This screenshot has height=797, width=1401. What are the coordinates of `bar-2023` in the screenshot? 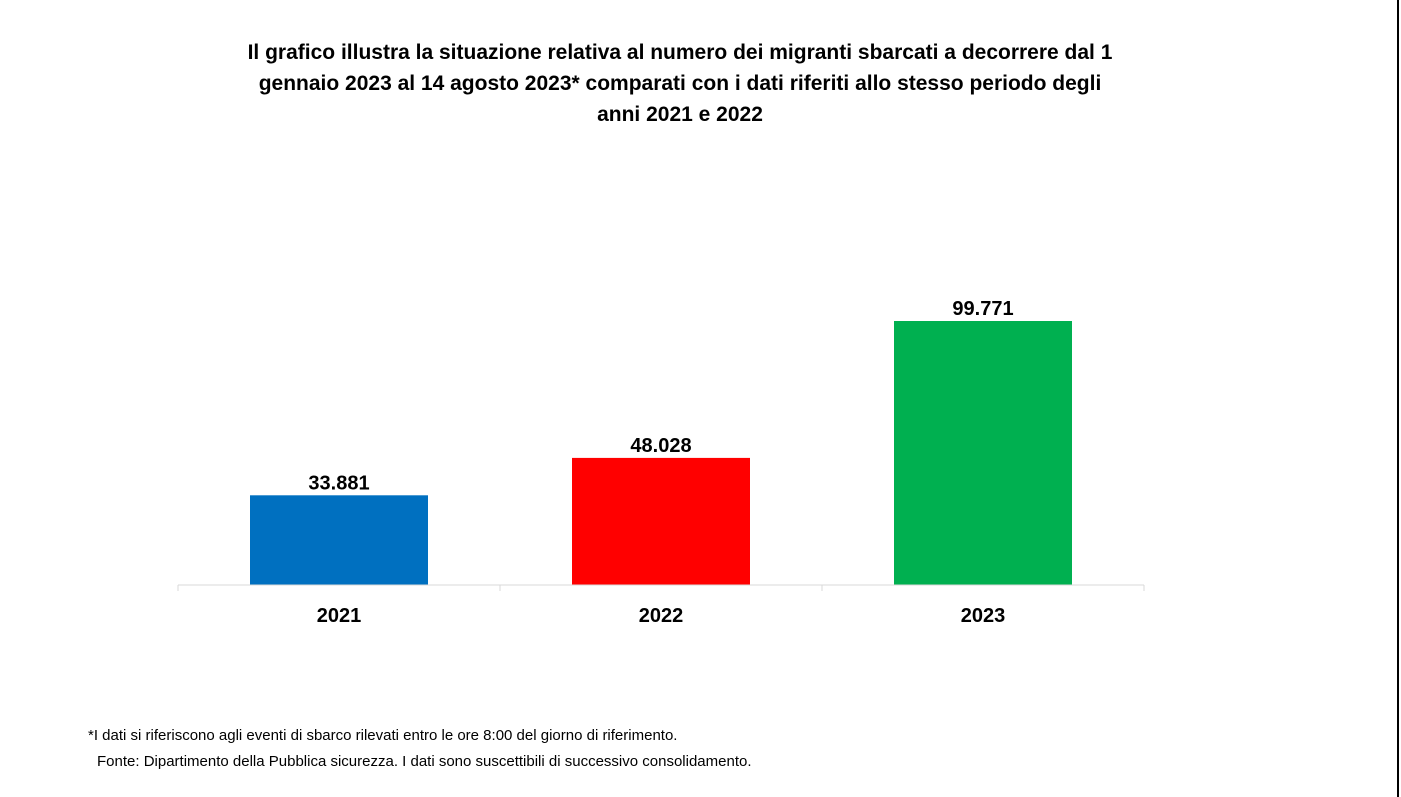 It's located at (983, 453).